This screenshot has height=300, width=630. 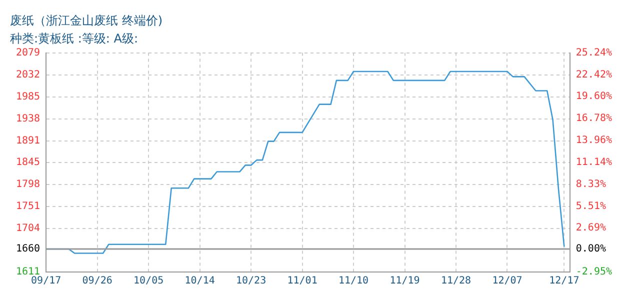 What do you see at coordinates (28, 140) in the screenshot?
I see `y-tick-label: 1891` at bounding box center [28, 140].